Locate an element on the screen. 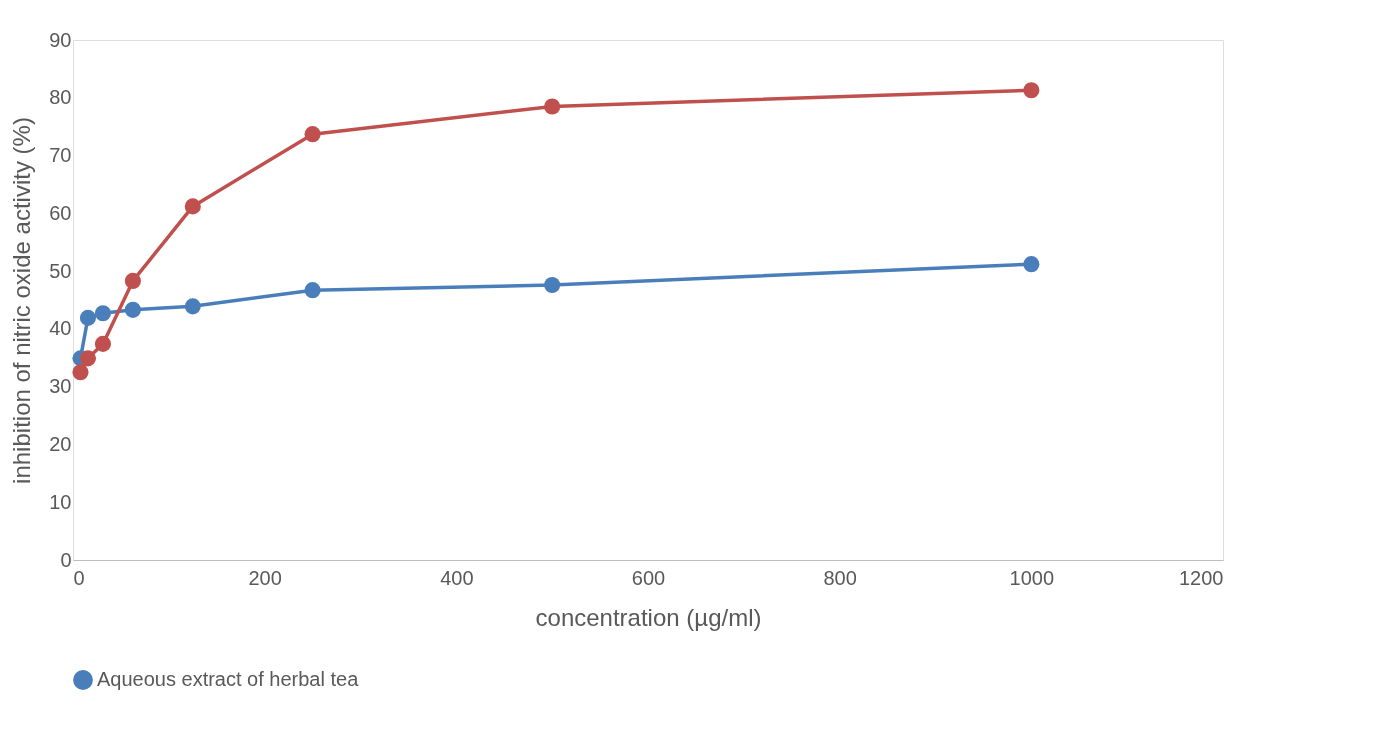  x-tick-label: 600 is located at coordinates (648, 577).